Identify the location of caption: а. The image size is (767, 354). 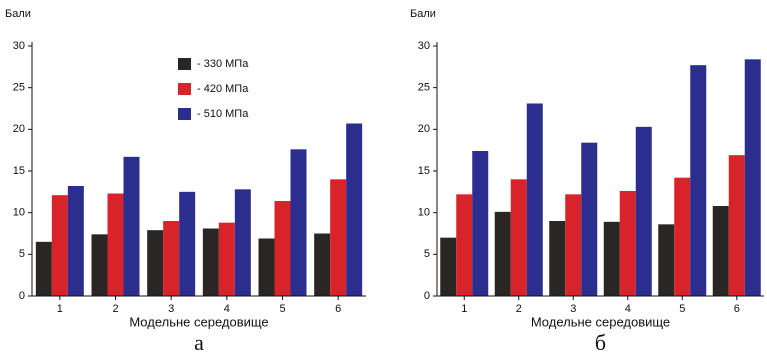
(199, 342).